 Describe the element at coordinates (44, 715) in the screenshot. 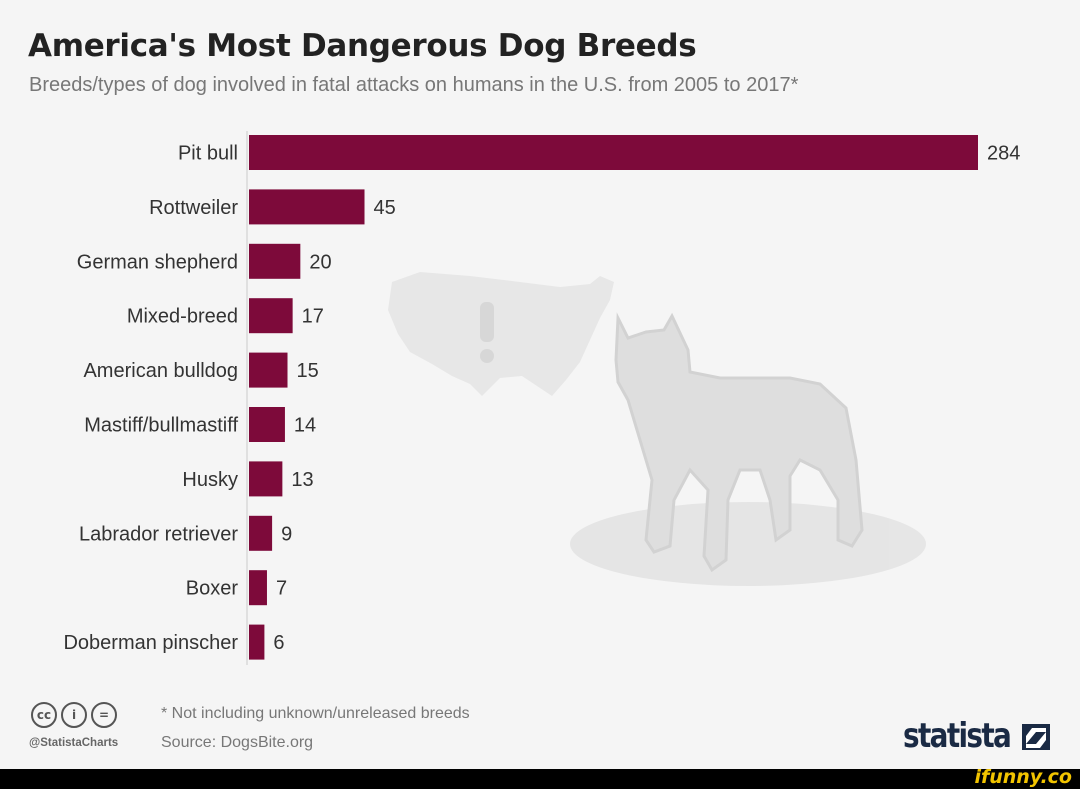

I see `cc-icon: cc` at that location.